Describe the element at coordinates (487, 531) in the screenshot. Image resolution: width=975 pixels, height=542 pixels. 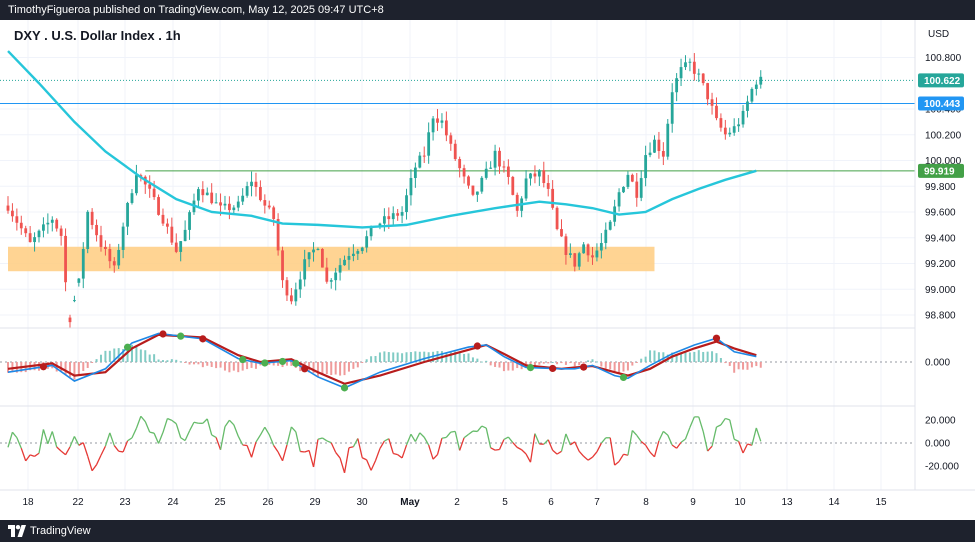
I see `brand-bar: TradingView` at that location.